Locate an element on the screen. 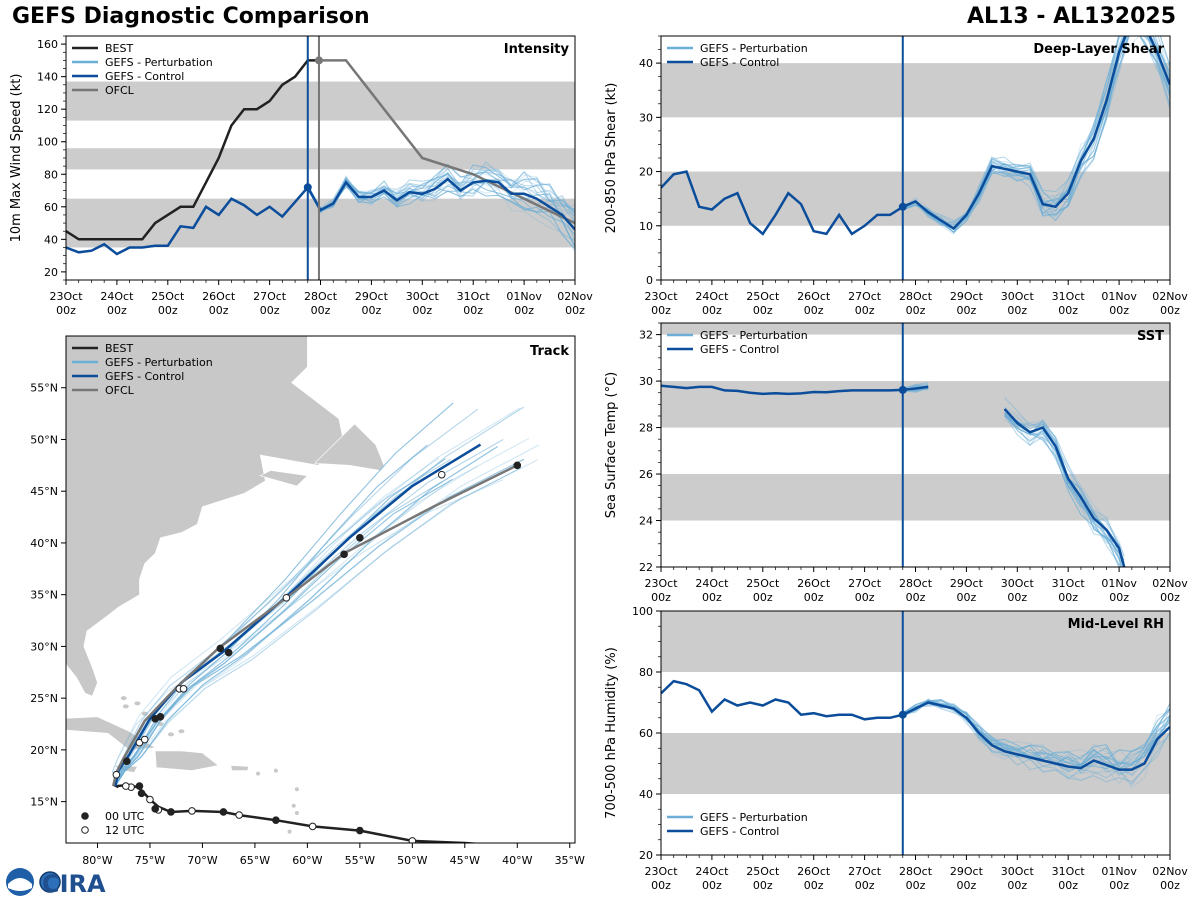 Image resolution: width=1200 pixels, height=900 pixels. shear-title: Deep-Layer Shear is located at coordinates (1098, 49).